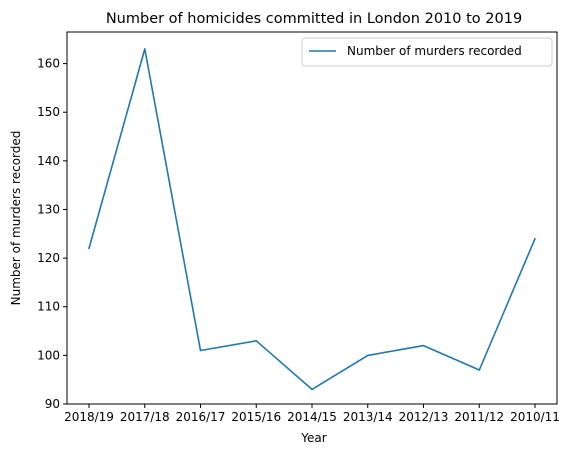 This screenshot has width=577, height=455. What do you see at coordinates (145, 417) in the screenshot?
I see `x-tick-label: 2017/18` at bounding box center [145, 417].